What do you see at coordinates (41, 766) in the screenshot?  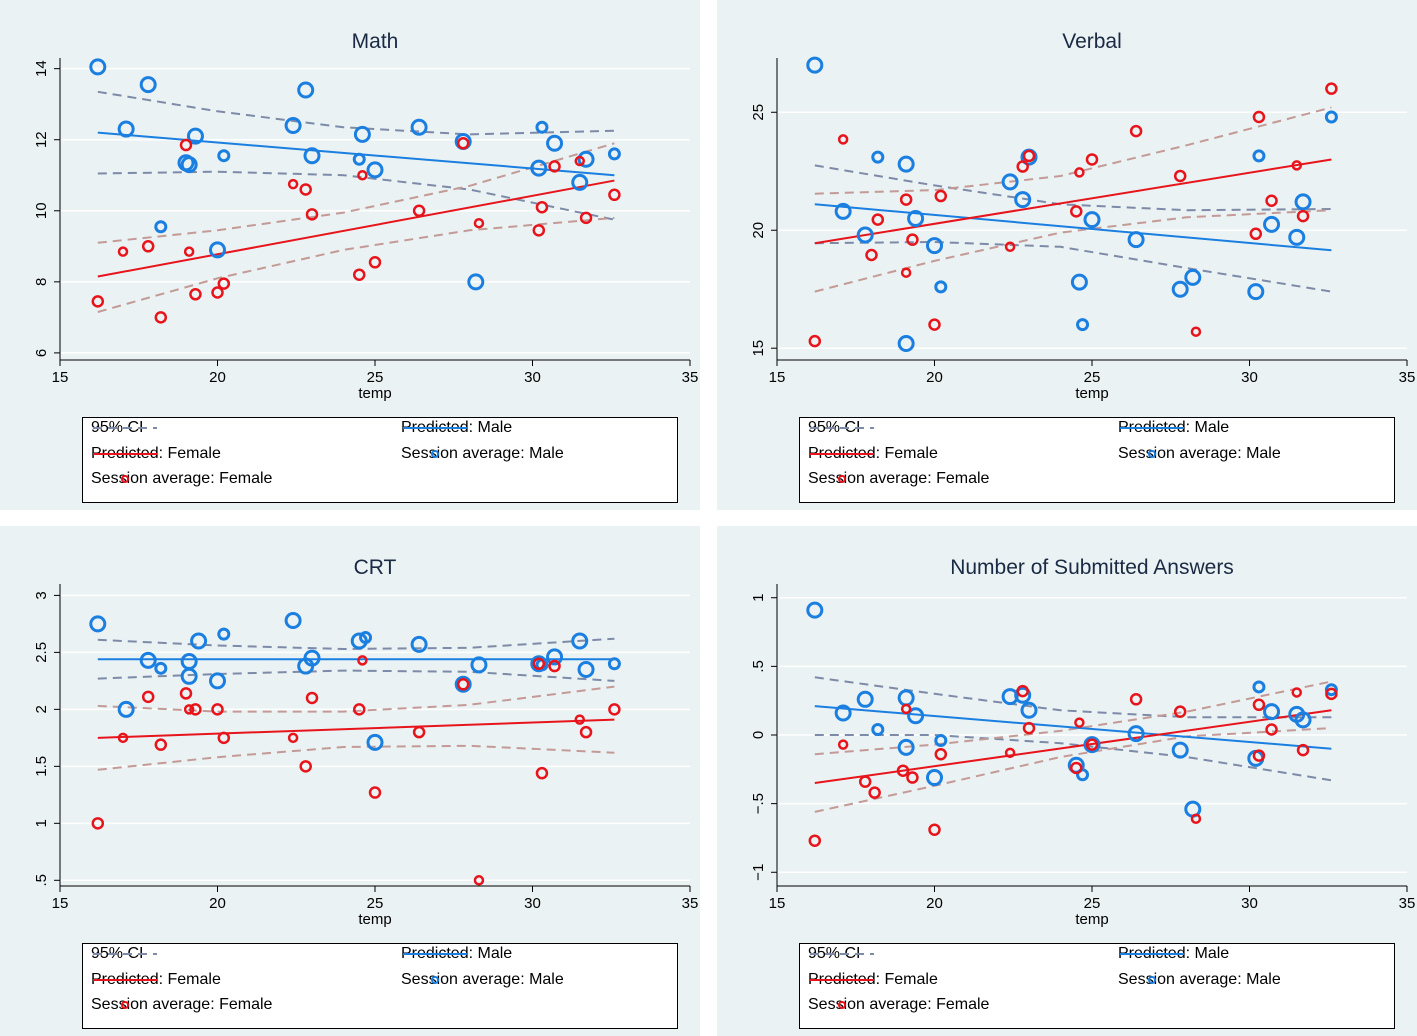 I see `y-tick-label: 1.5` at bounding box center [41, 766].